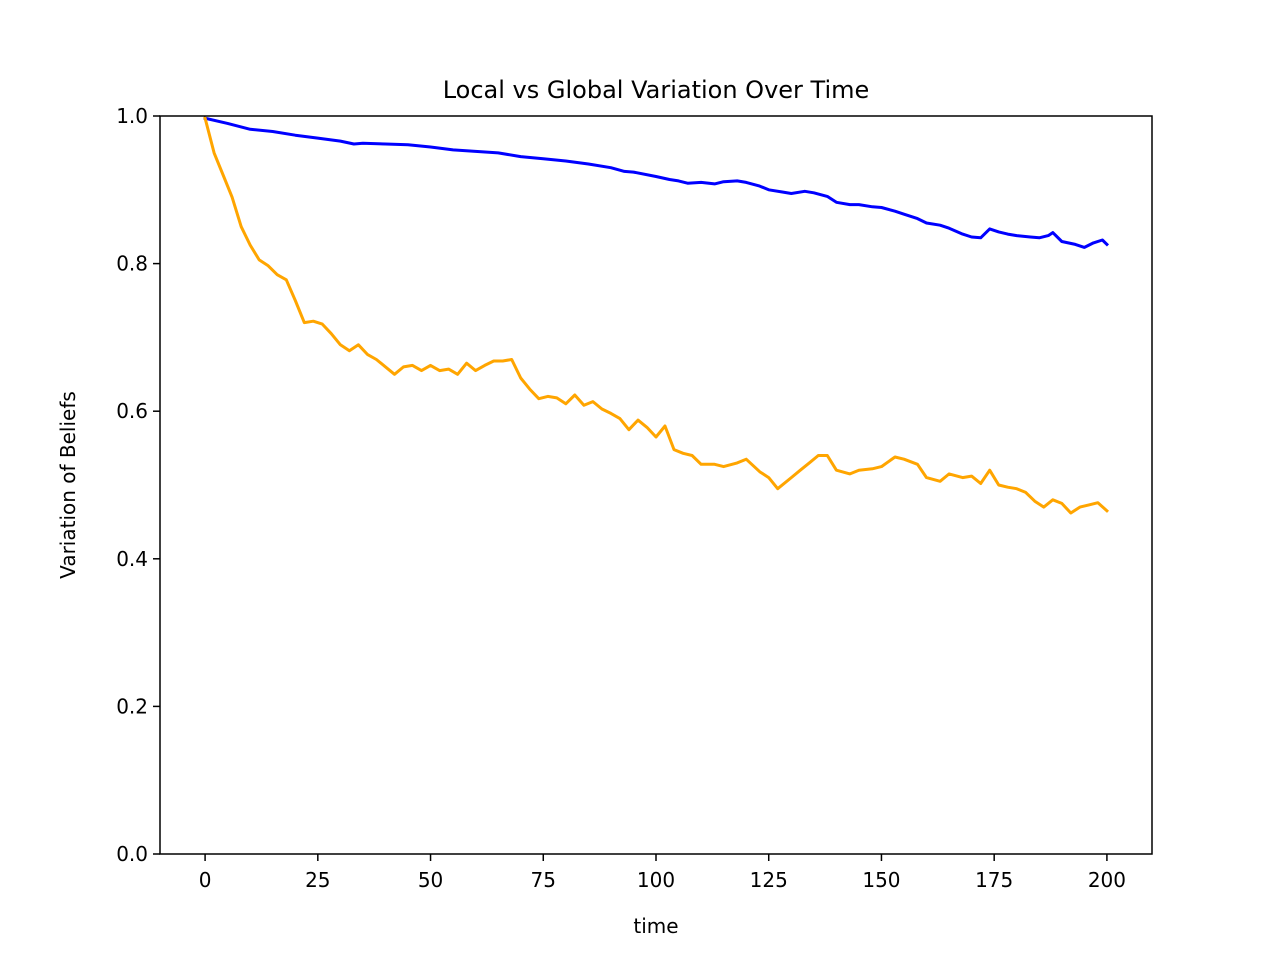 The height and width of the screenshot is (960, 1280). What do you see at coordinates (430, 880) in the screenshot?
I see `x-tick-label: 50` at bounding box center [430, 880].